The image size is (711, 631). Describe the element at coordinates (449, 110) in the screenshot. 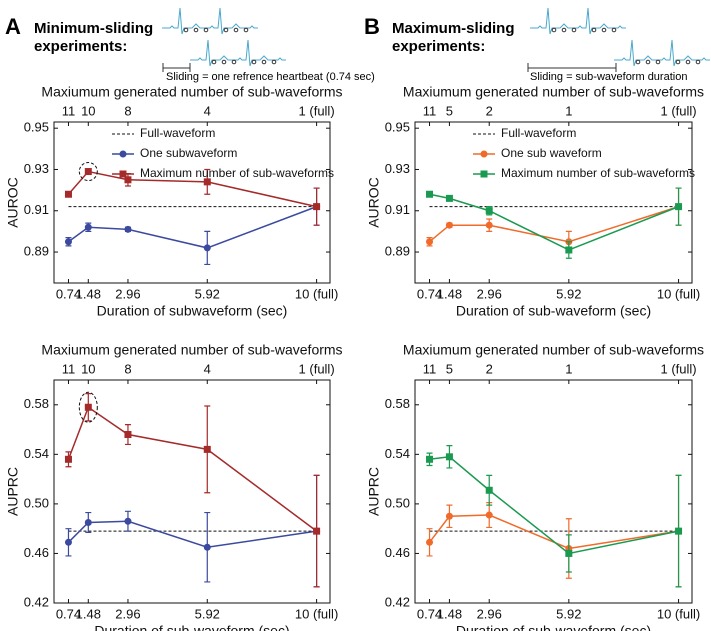

I see `x2-tick-label: 5` at that location.